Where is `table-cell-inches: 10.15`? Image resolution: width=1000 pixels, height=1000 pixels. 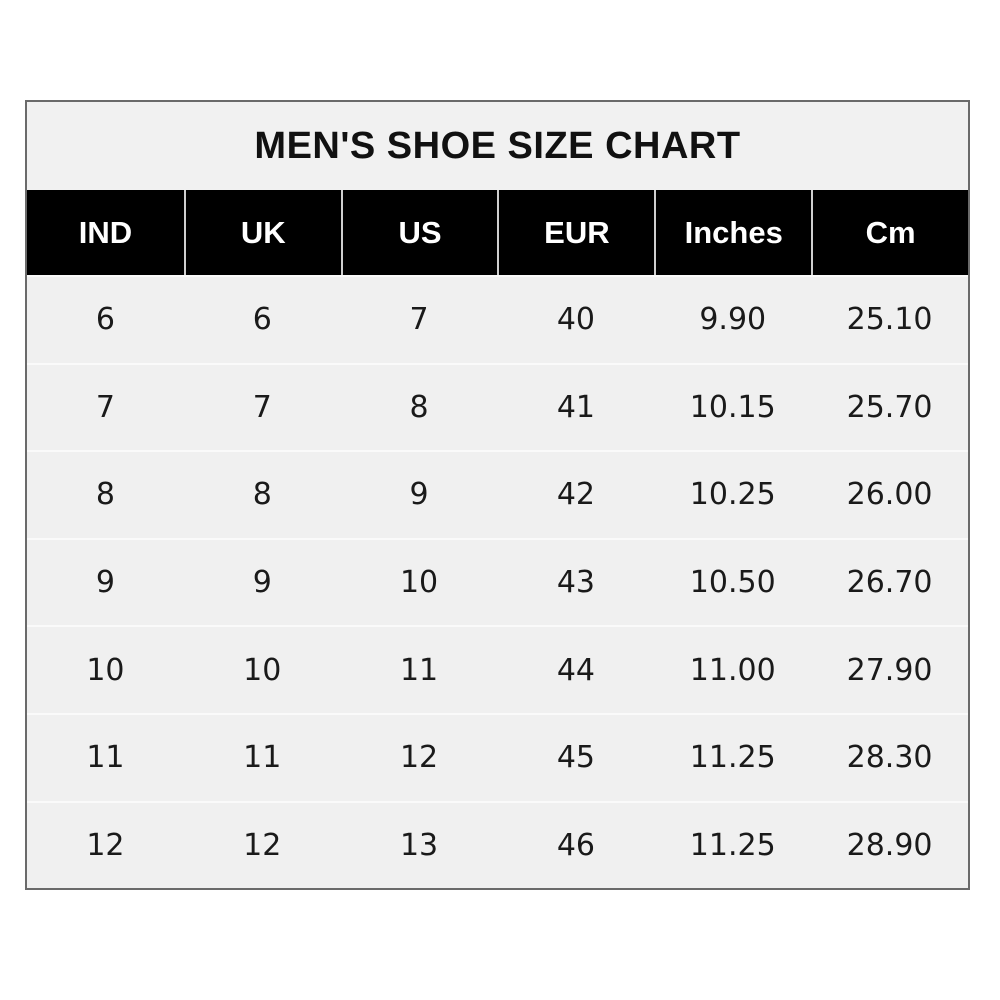
table-cell-inches: 10.15 is located at coordinates (733, 406).